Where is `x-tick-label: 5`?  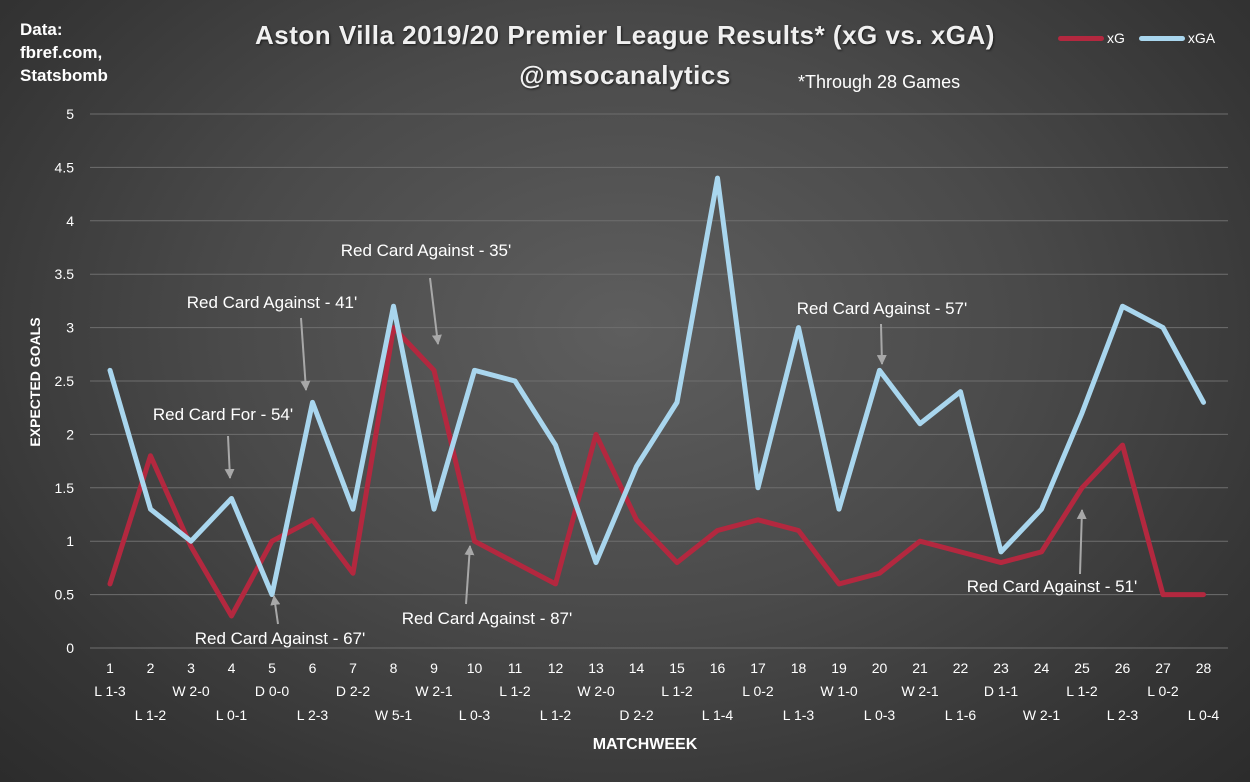
x-tick-label: 5 is located at coordinates (272, 668).